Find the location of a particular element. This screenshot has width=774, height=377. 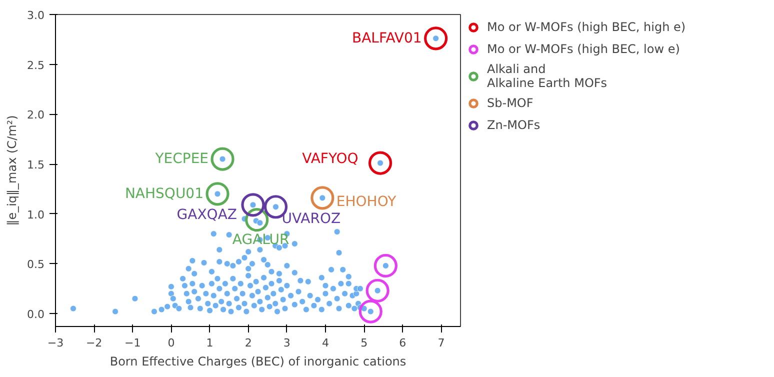

annotation: EHOHOY is located at coordinates (366, 202).